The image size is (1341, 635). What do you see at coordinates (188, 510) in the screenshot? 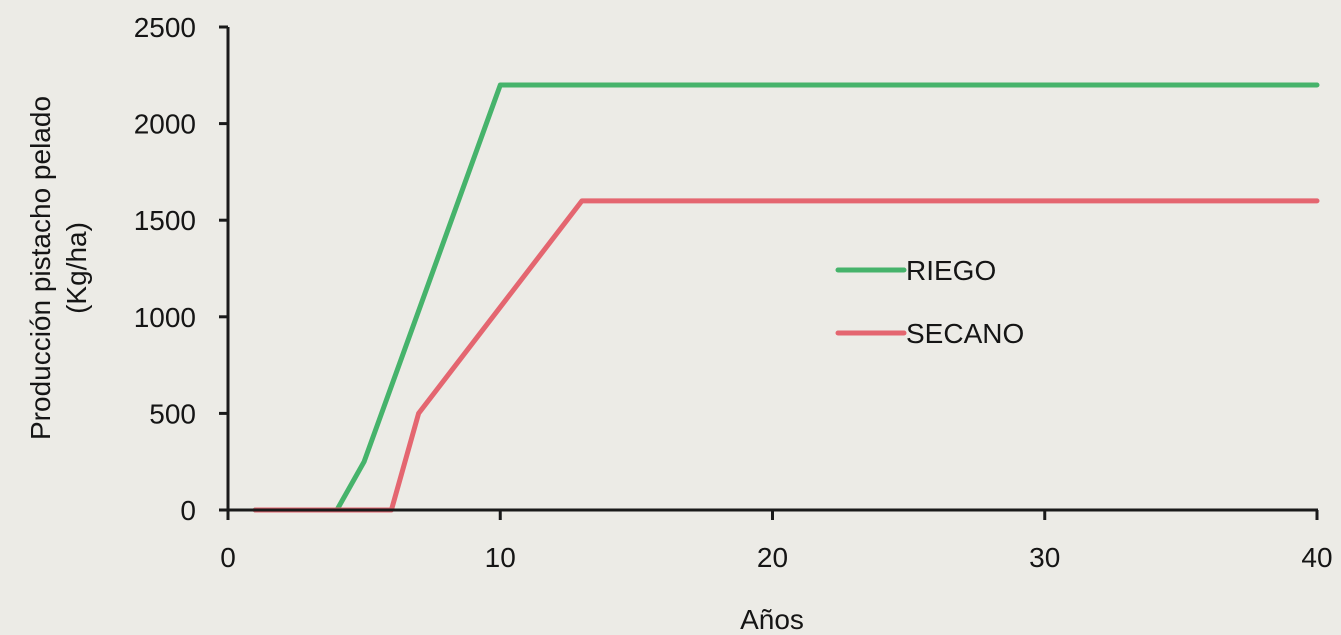
I see `y-tick-label: 0` at bounding box center [188, 510].